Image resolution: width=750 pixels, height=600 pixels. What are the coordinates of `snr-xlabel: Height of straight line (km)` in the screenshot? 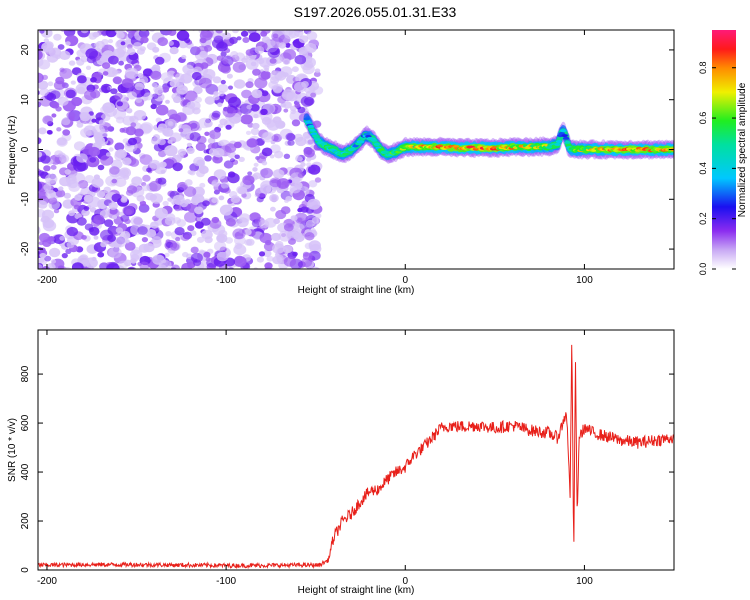 It's located at (356, 590).